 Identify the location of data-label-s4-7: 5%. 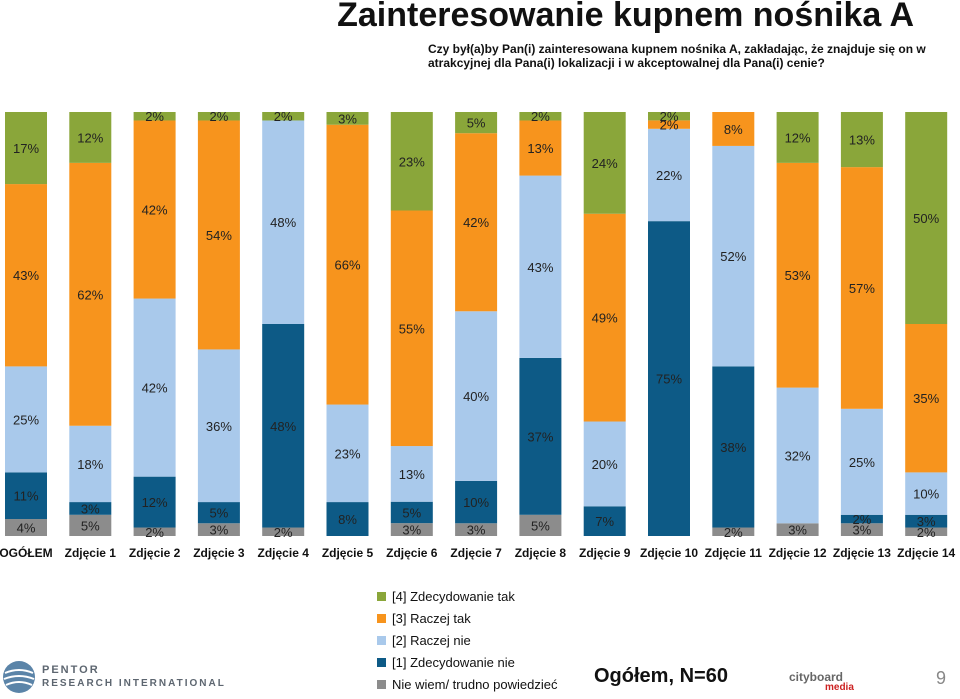
(476, 123).